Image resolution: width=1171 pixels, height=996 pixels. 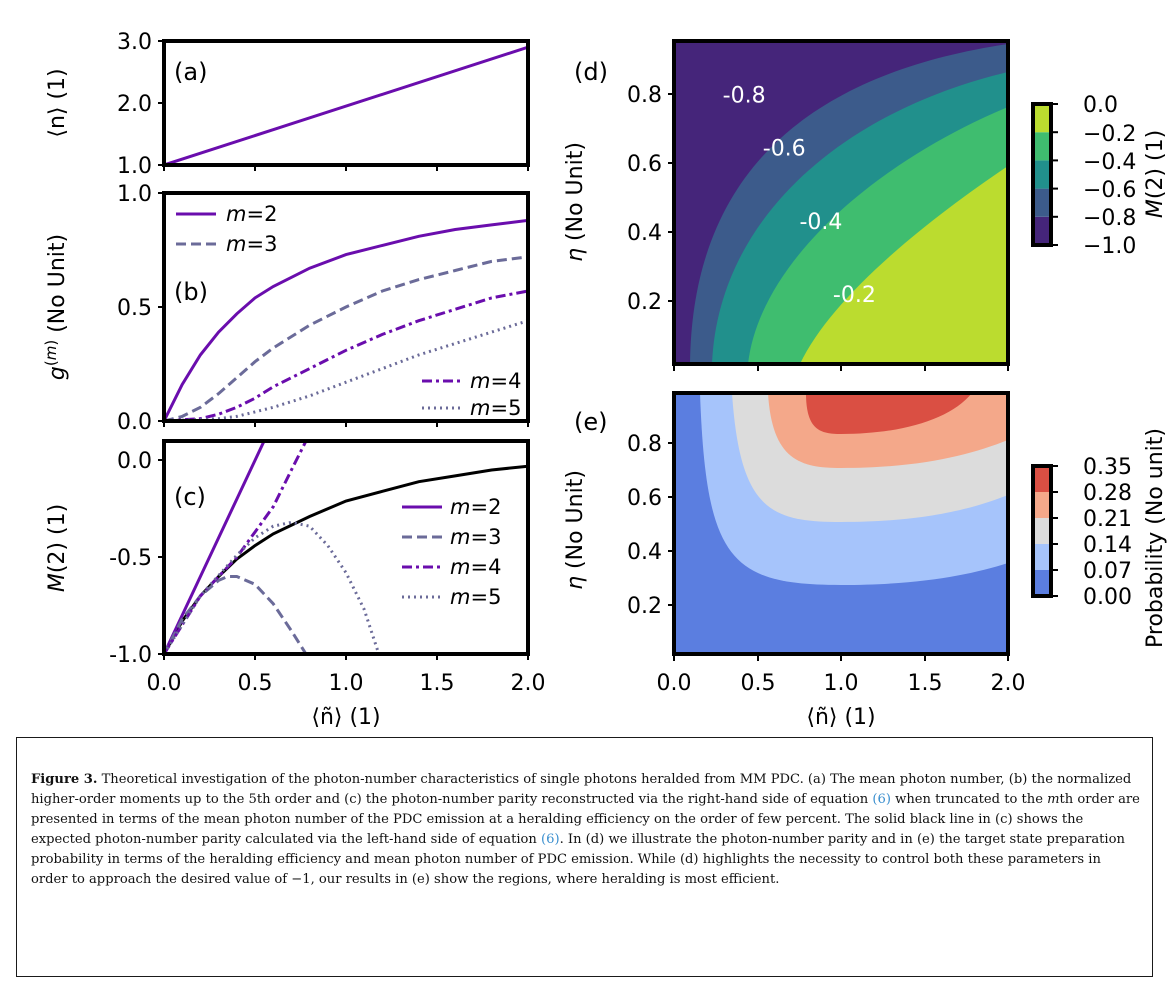 I want to click on legend-m: 5, so click(x=514, y=408).